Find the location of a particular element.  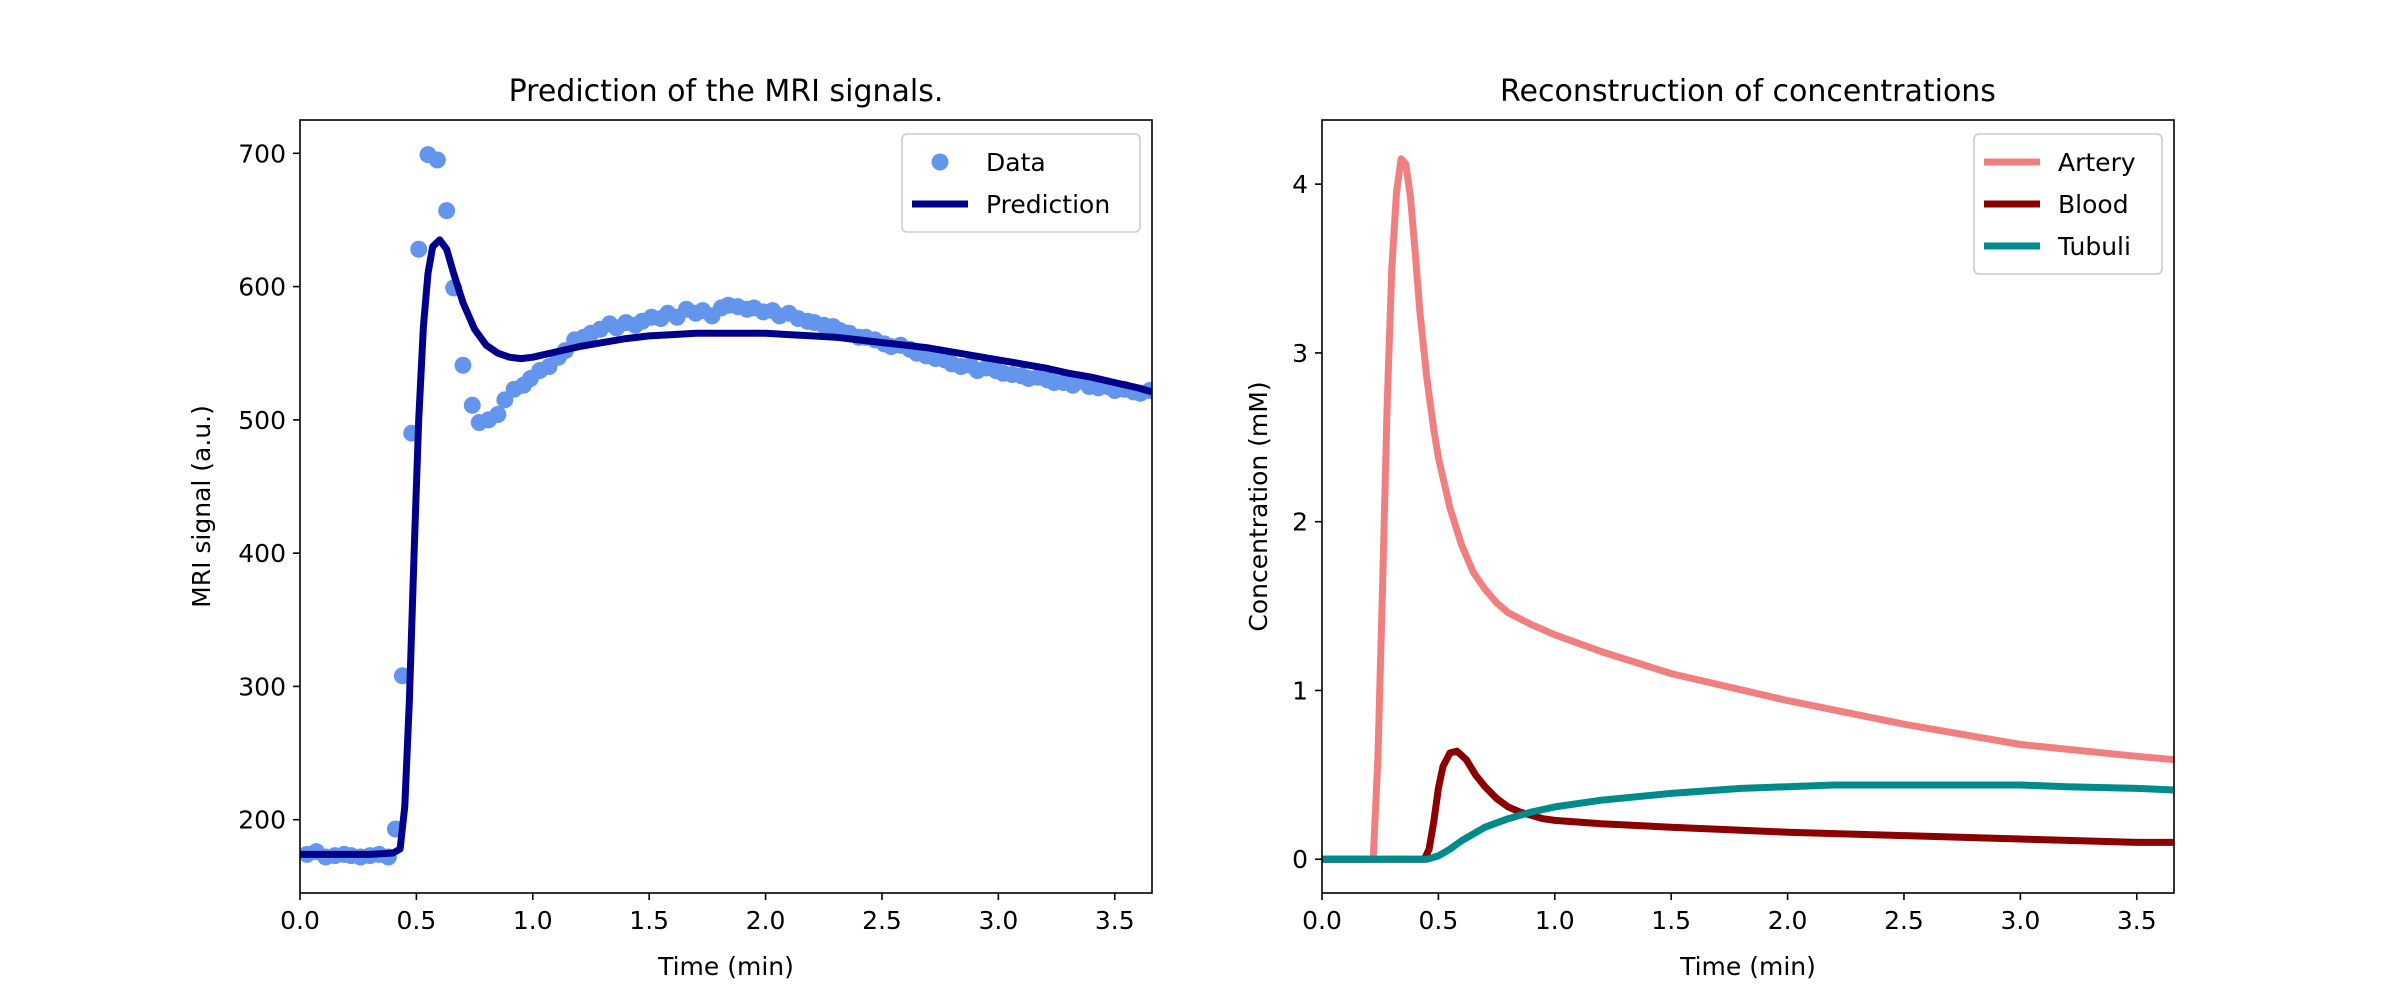

y-tick-label: 500 is located at coordinates (262, 420).